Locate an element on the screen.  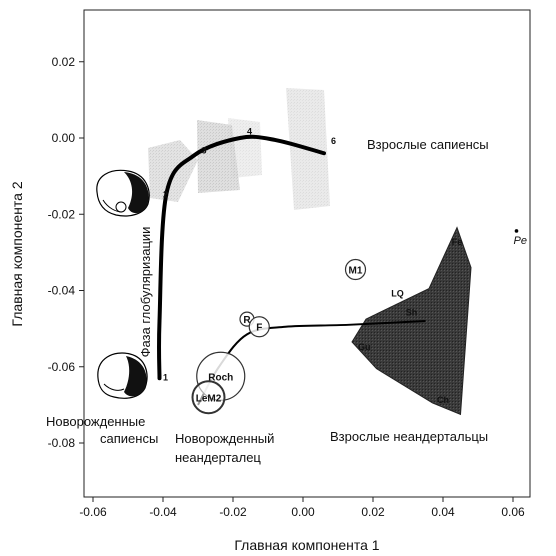
y-axis: 0.02 0.00 -0.02 -0.04 -0.06 -0.08 is located at coordinates (66, 252).